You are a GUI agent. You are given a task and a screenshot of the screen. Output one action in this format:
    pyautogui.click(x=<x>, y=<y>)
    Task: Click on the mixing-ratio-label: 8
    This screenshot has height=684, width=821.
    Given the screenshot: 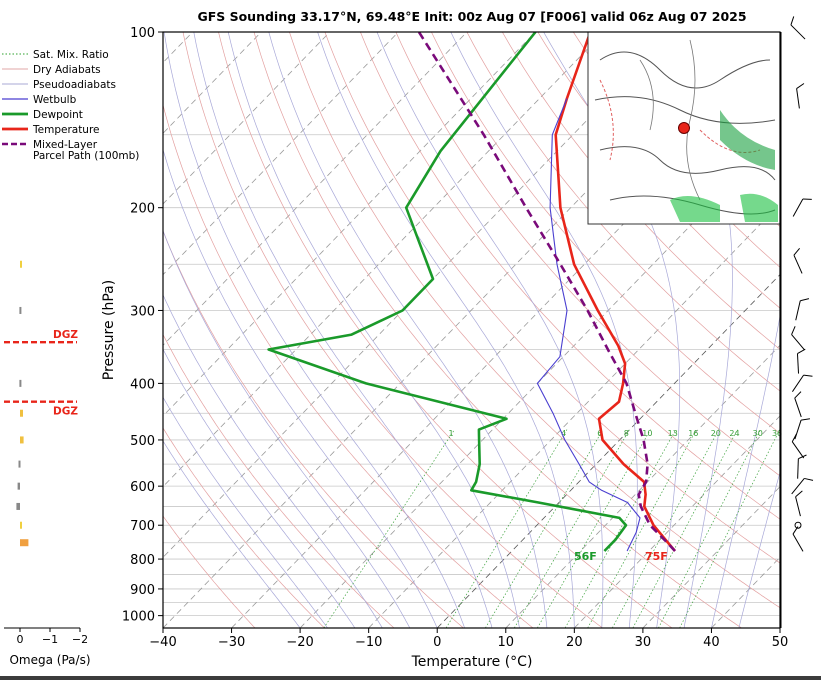 What is the action you would take?
    pyautogui.click(x=626, y=433)
    